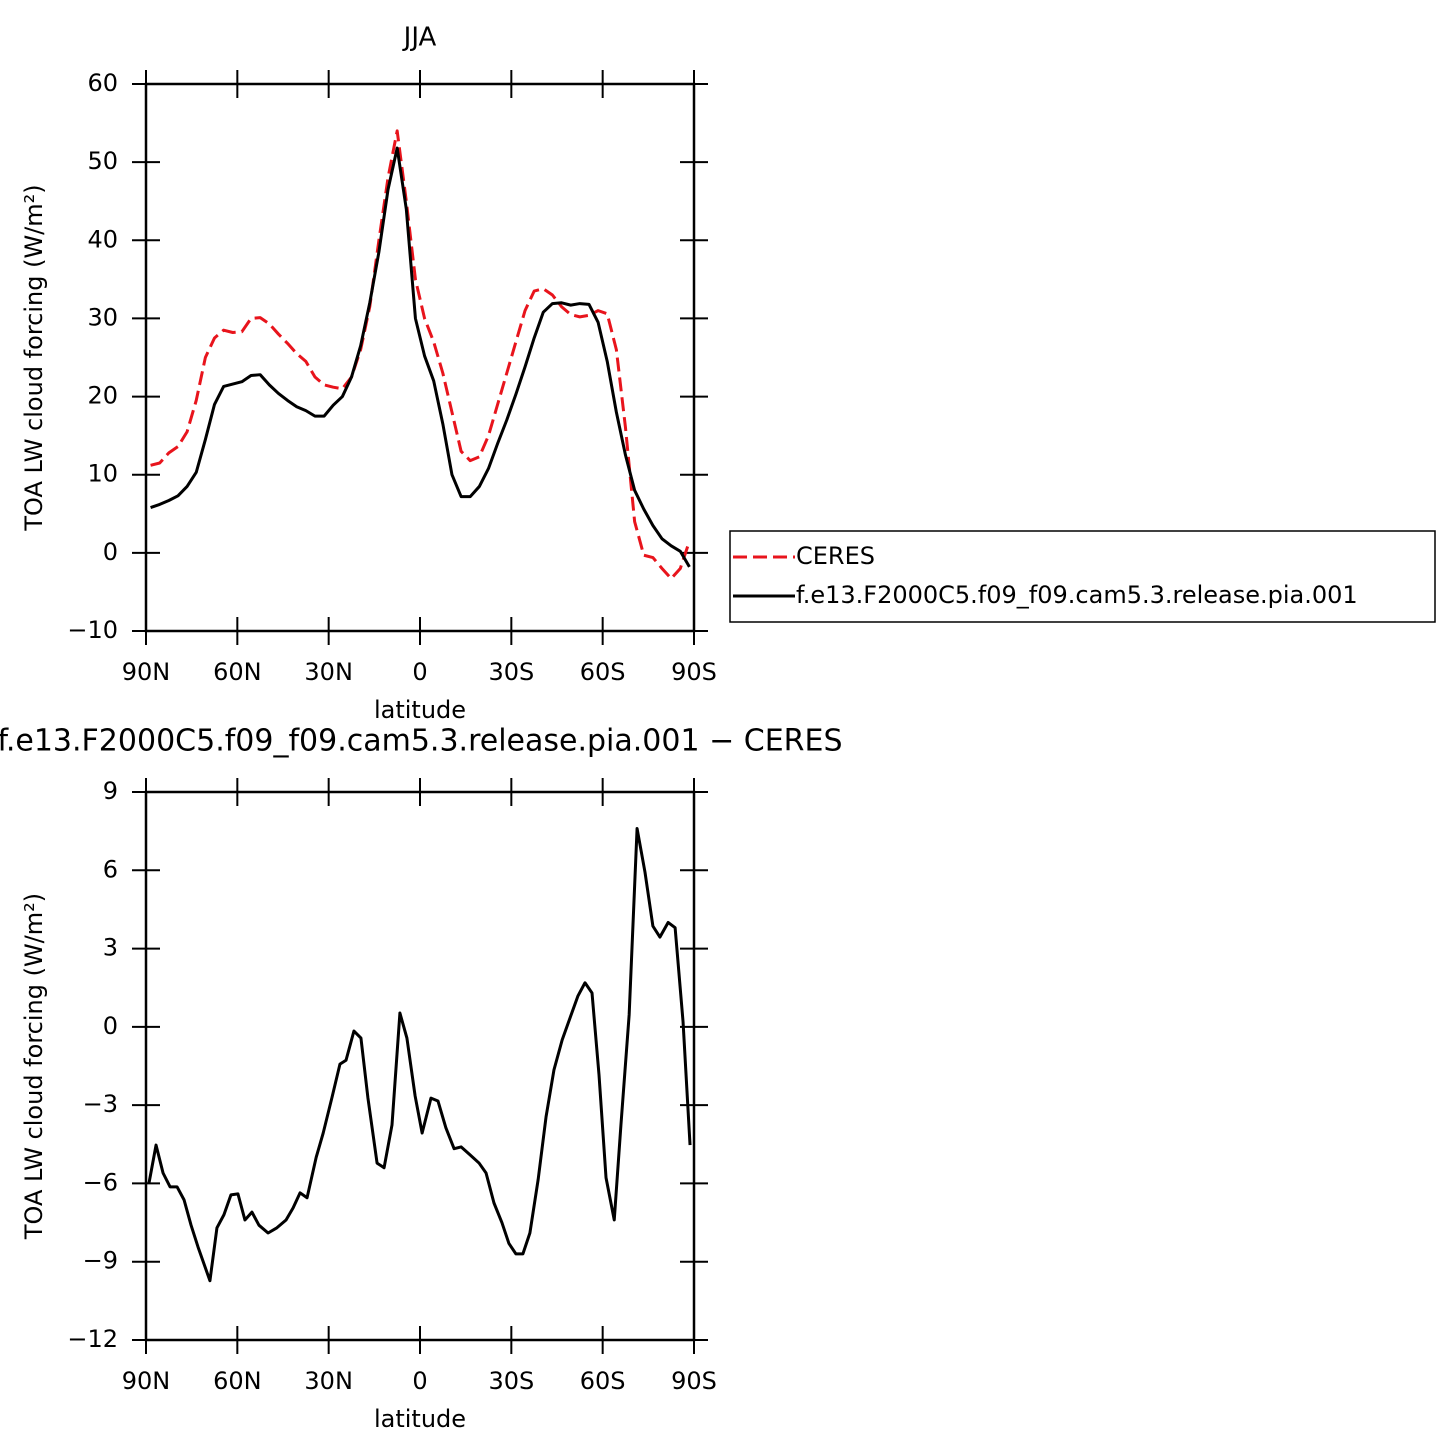 The width and height of the screenshot is (1455, 1452). Describe the element at coordinates (102, 396) in the screenshot. I see `y-tick-label: 20` at that location.